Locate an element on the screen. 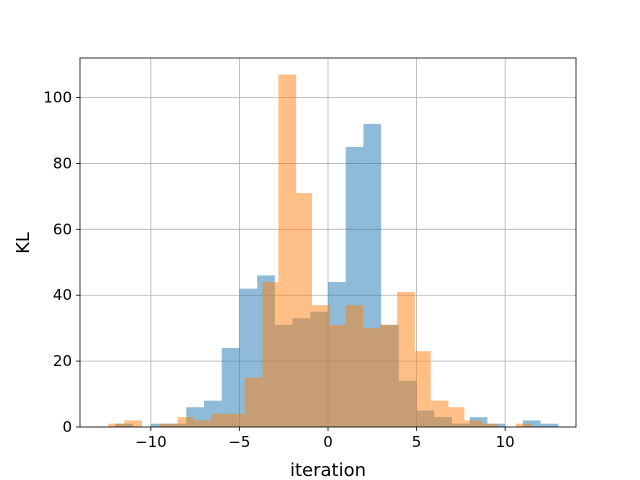  x-axis-label: iteration is located at coordinates (328, 470).